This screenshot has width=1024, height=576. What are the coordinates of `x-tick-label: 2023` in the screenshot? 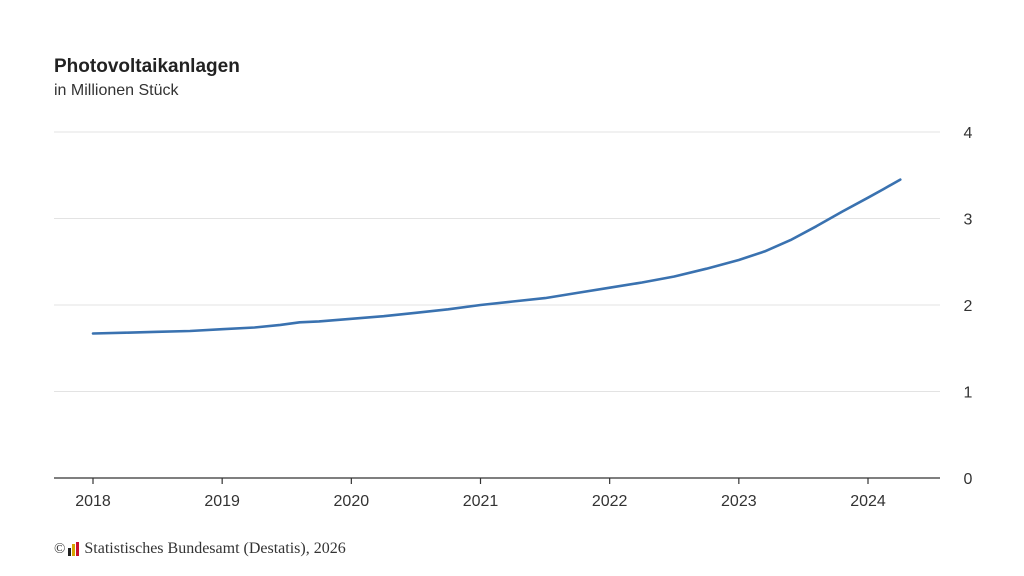 It's located at (739, 501).